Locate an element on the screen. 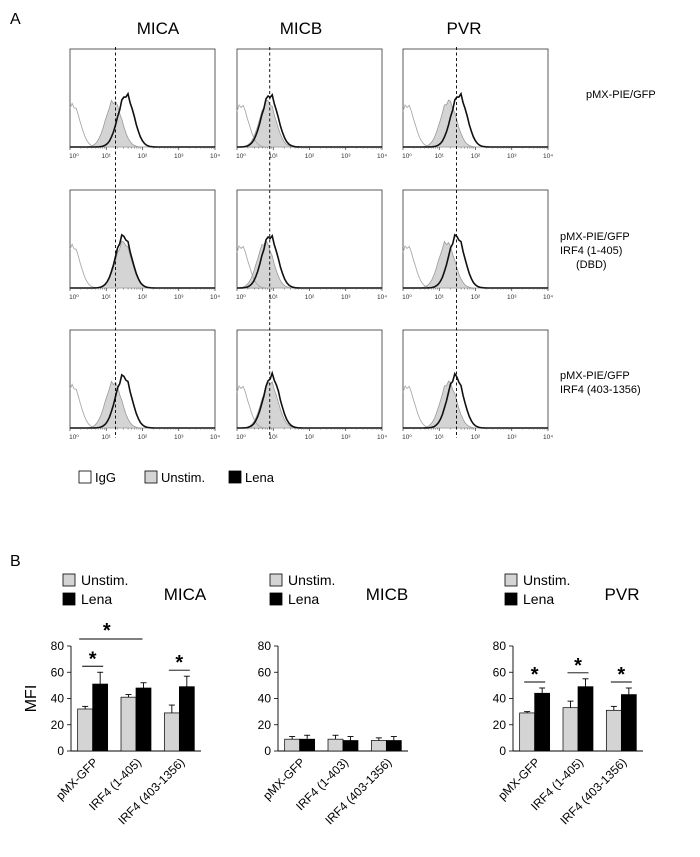 This screenshot has width=700, height=857. row-label-2-line-3: (DBD) is located at coordinates (591, 265).